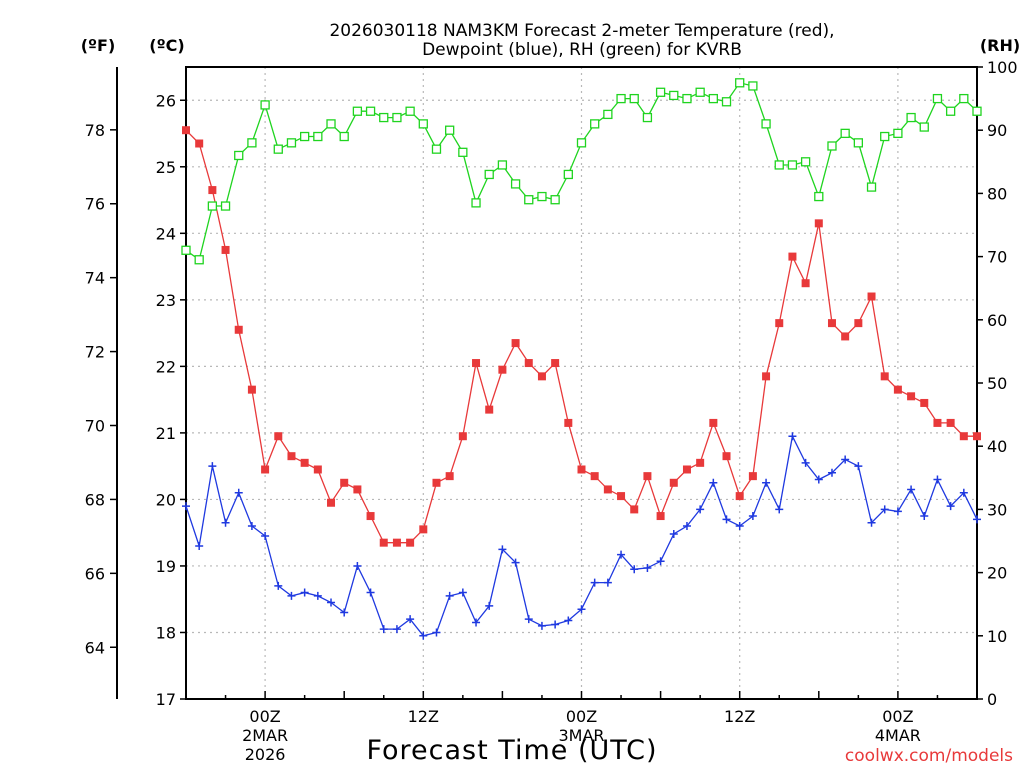  Describe the element at coordinates (95, 499) in the screenshot. I see `fahrenheit-tick-label: 68` at that location.